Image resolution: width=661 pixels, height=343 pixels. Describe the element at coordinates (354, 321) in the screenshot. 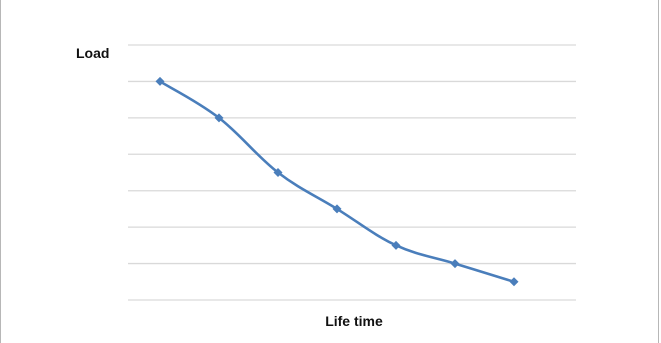

I see `x-axis-label: Life time` at that location.